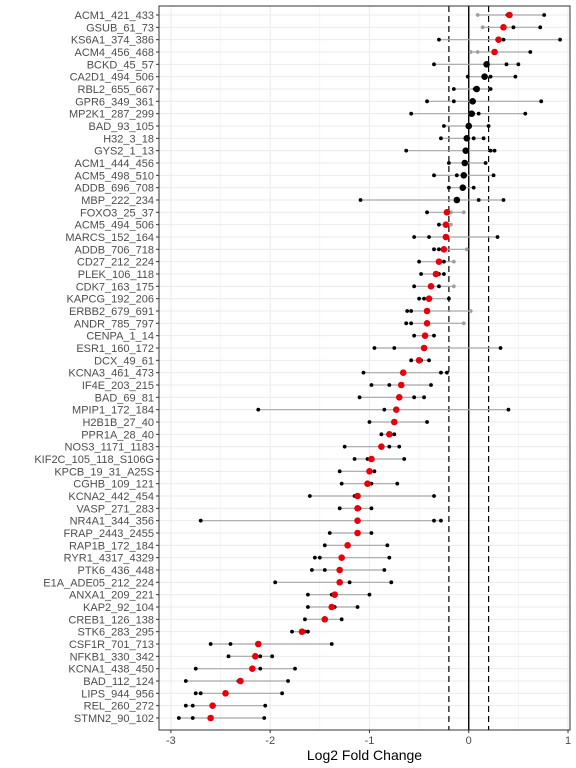 Image resolution: width=576 pixels, height=768 pixels. What do you see at coordinates (120, 337) in the screenshot?
I see `y-tick-label: CENPA_1_14` at bounding box center [120, 337].